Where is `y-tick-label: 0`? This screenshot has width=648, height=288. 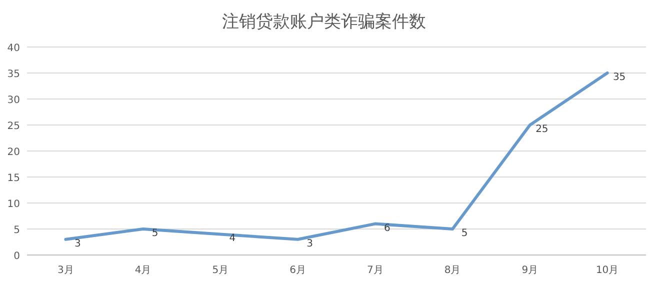 y-tick-label: 0 is located at coordinates (17, 256).